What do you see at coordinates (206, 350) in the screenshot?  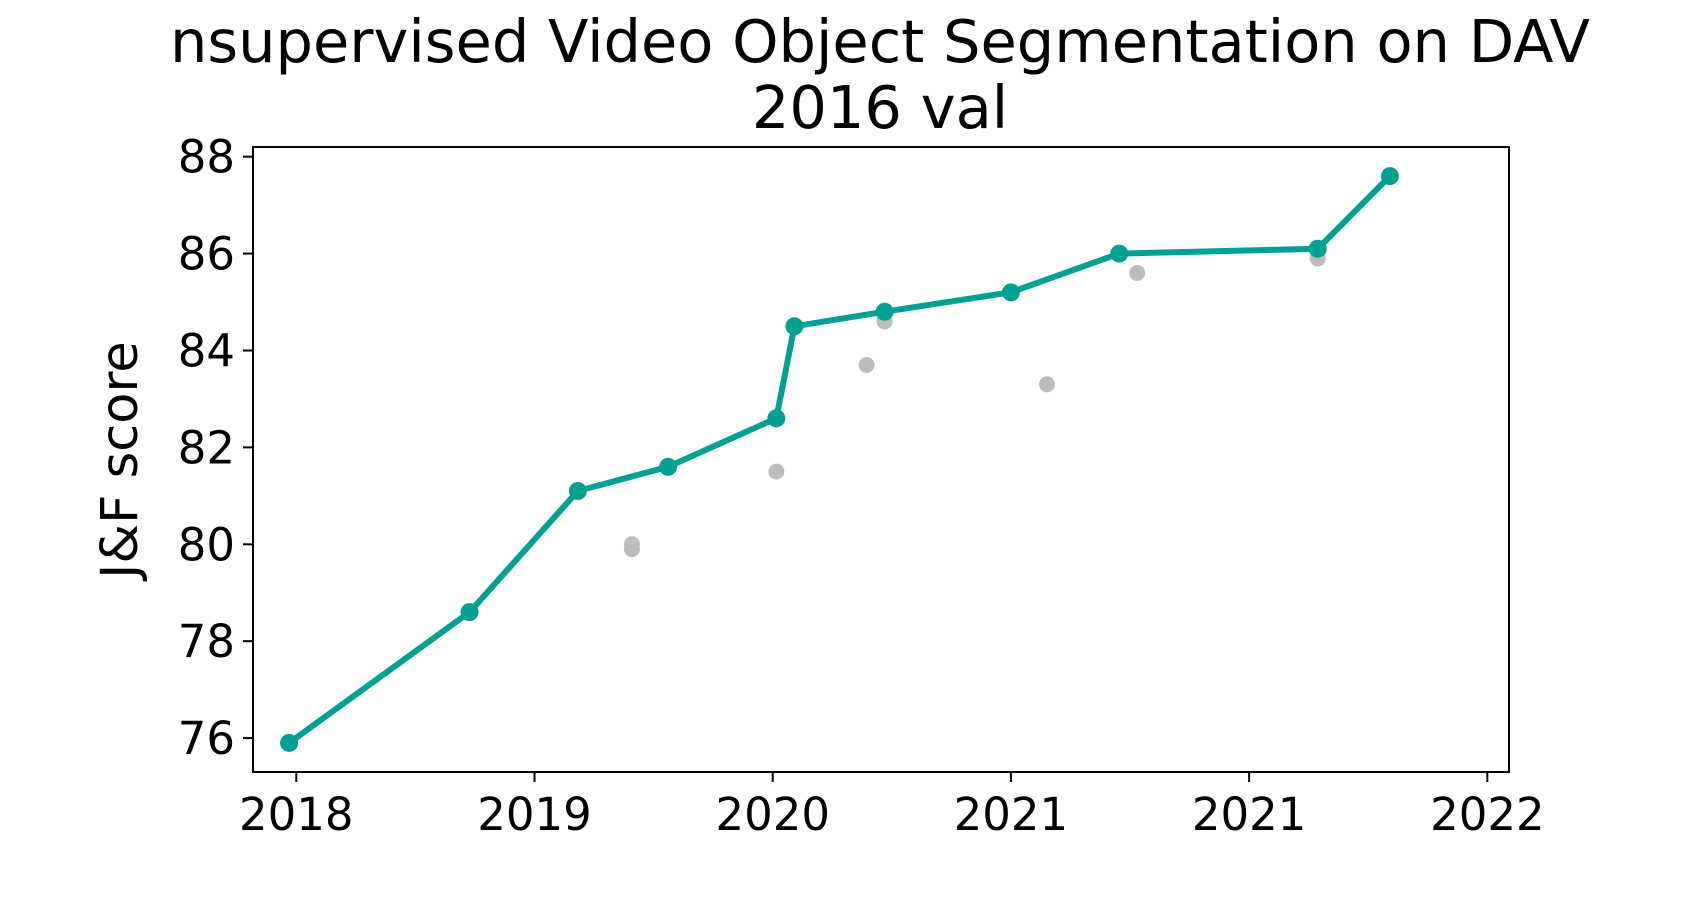 I see `y-tick-label: 84` at bounding box center [206, 350].